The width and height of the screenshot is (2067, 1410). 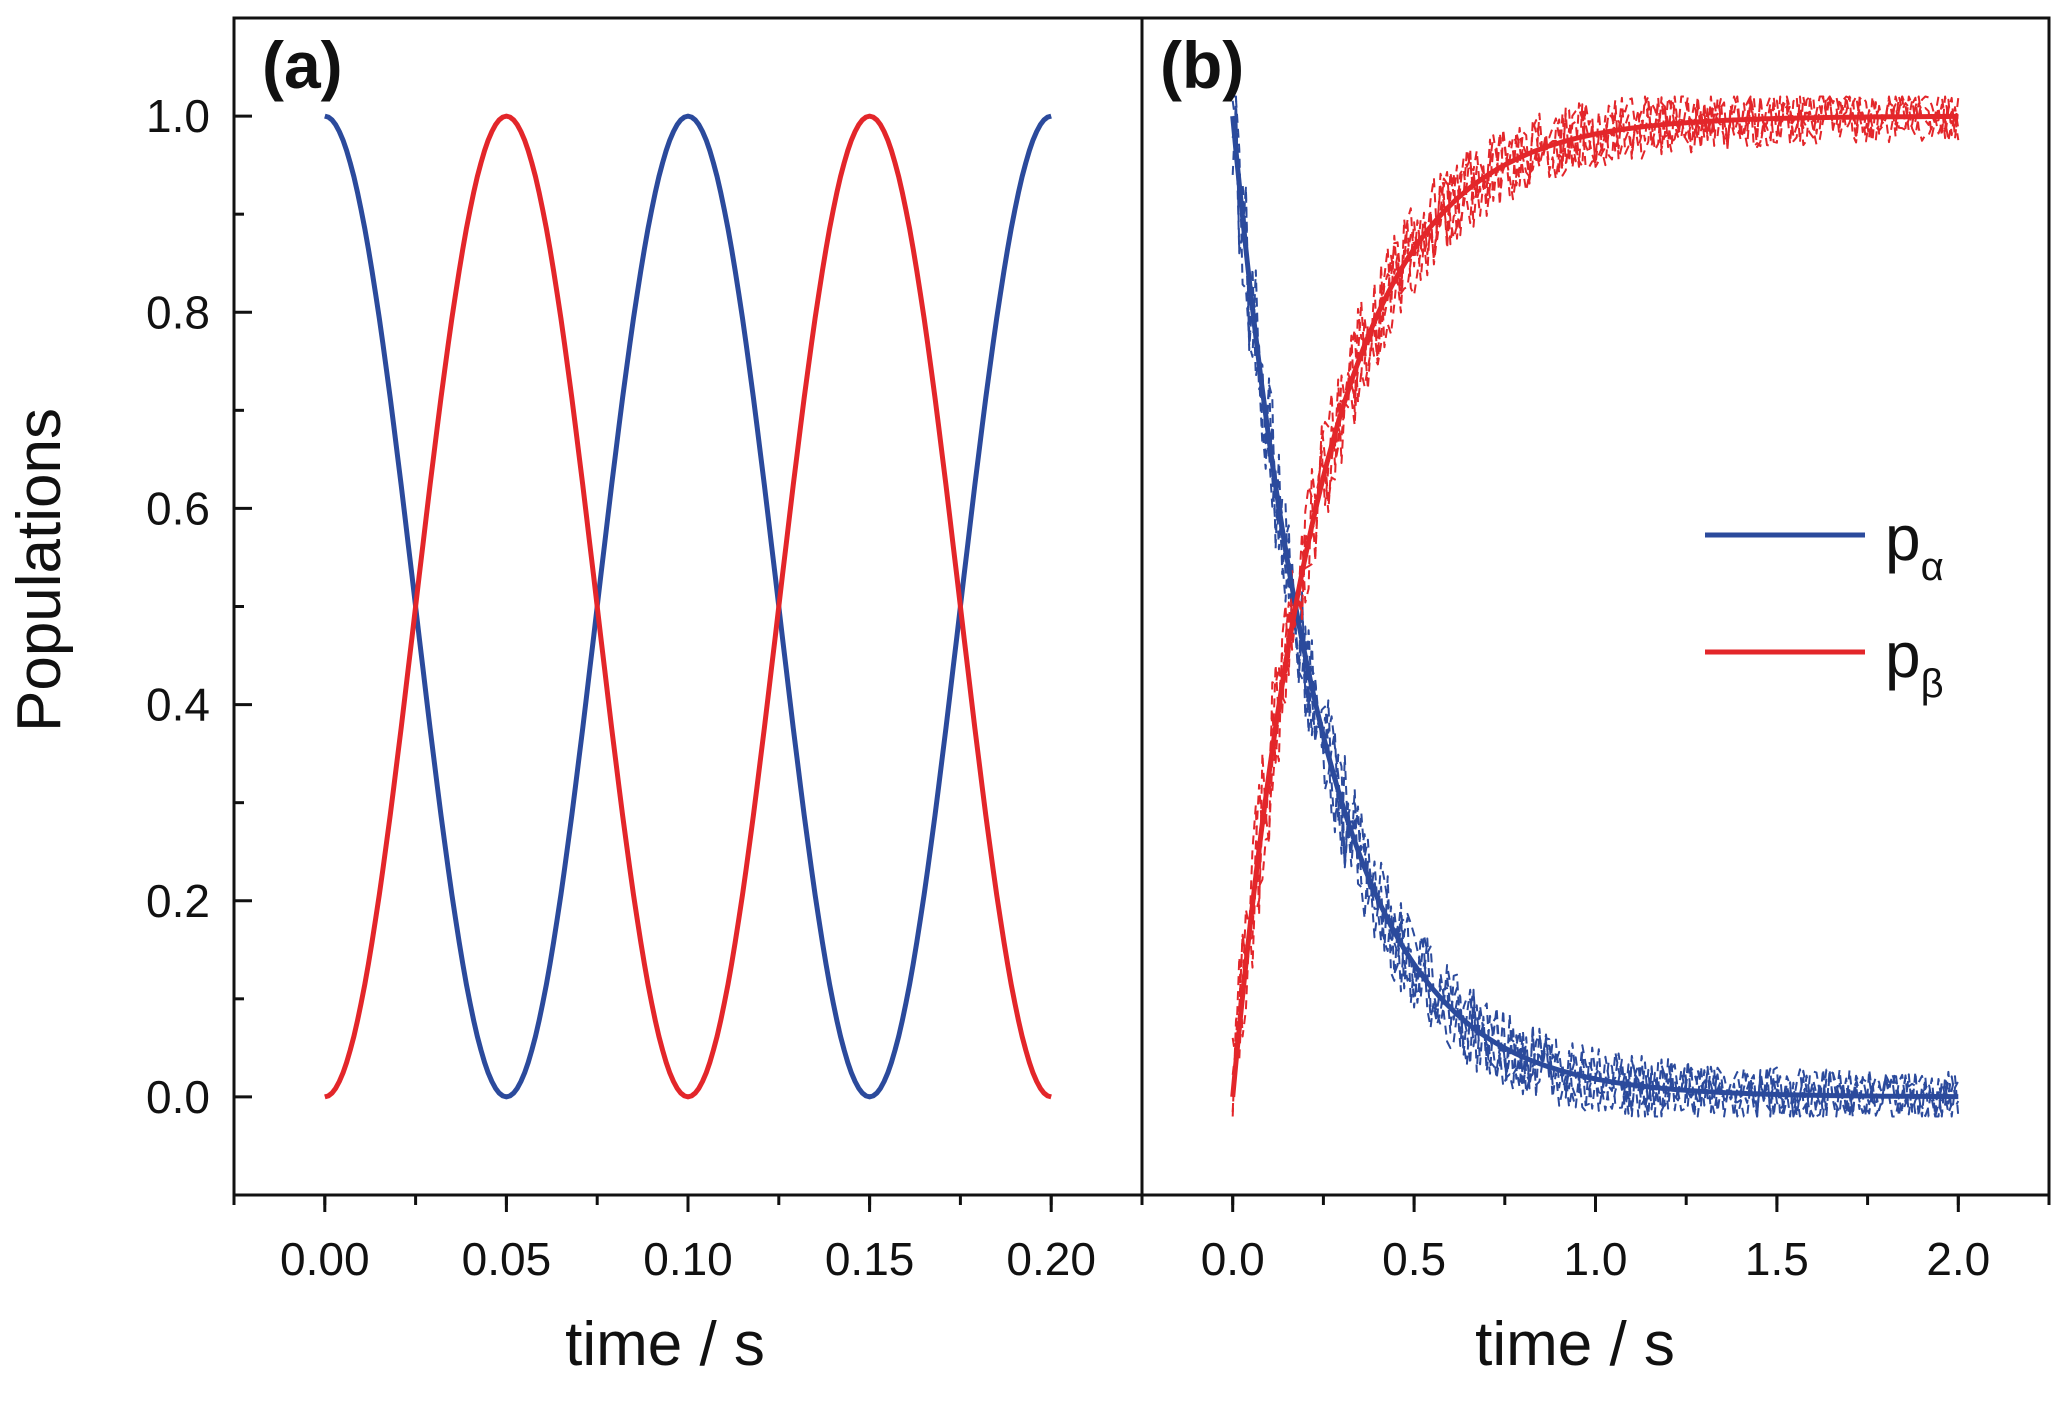 I want to click on x-tick-label: 0.5, so click(x=1414, y=1259).